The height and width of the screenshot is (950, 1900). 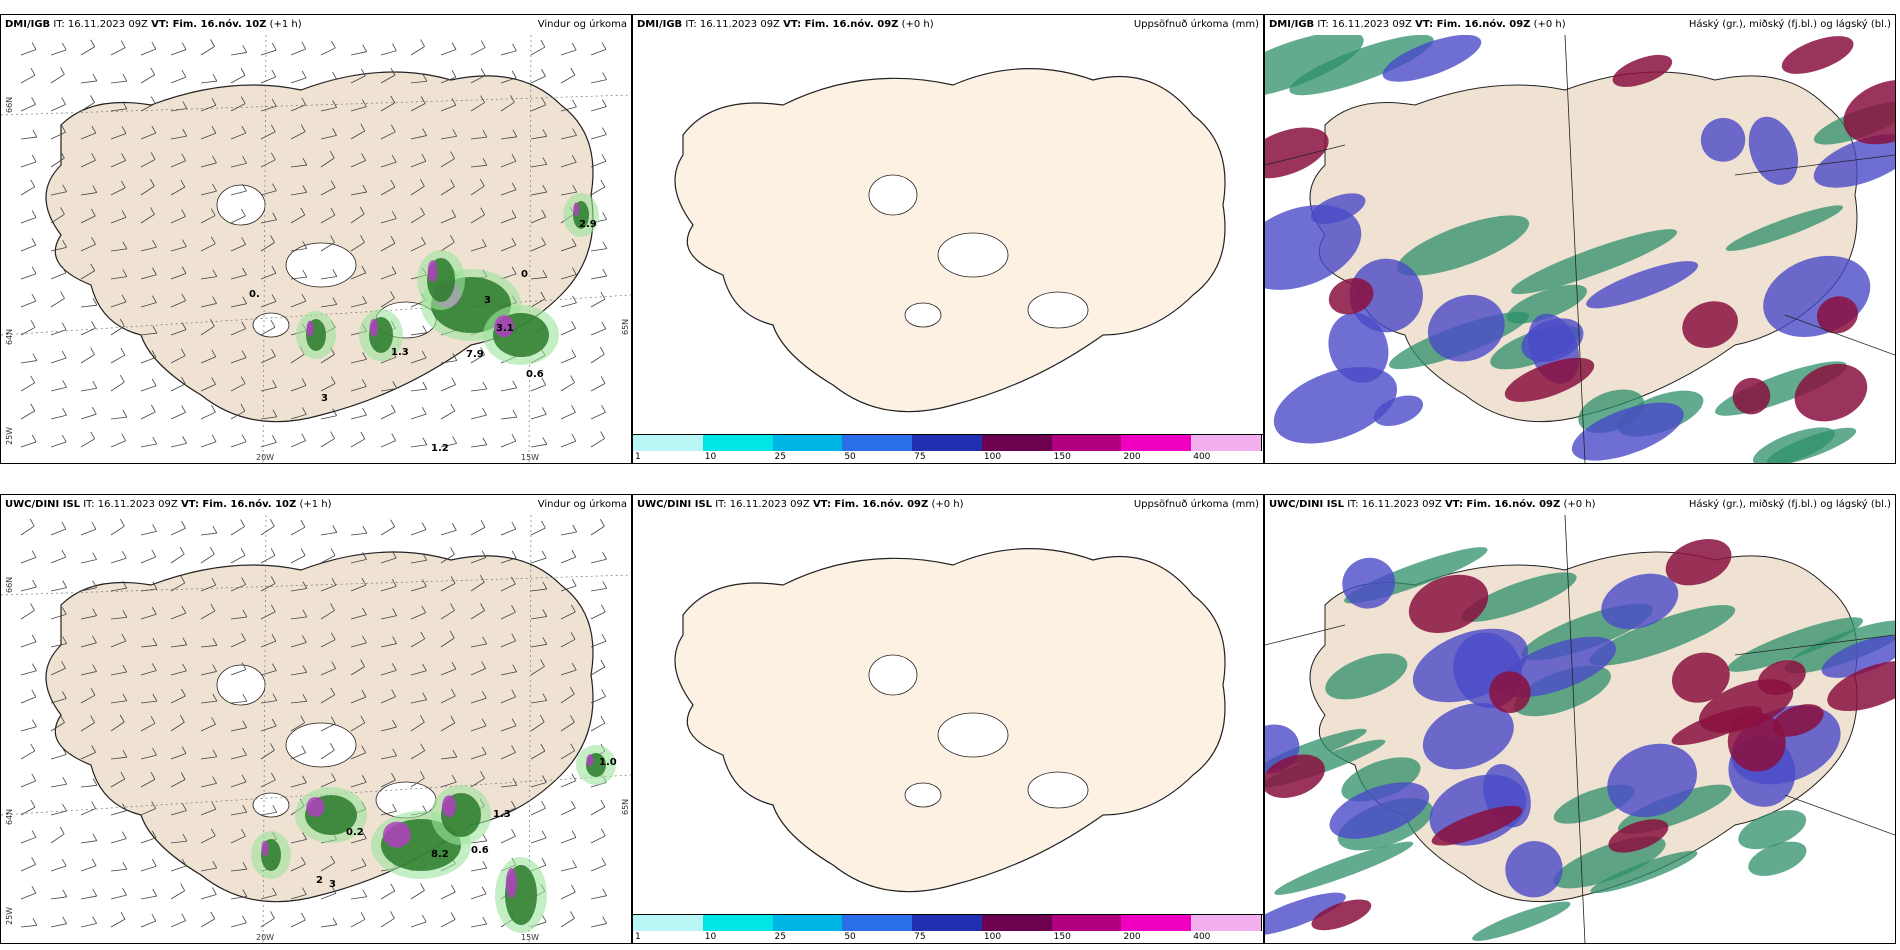 What do you see at coordinates (950, 720) in the screenshot?
I see `accumulated-precip-map` at bounding box center [950, 720].